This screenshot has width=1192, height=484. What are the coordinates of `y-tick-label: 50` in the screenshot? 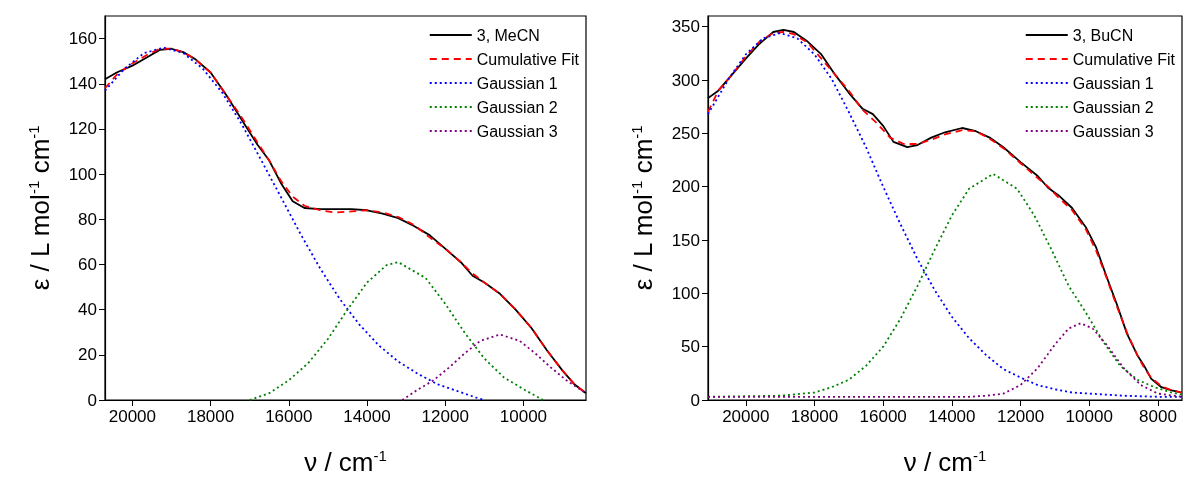 It's located at (690, 347).